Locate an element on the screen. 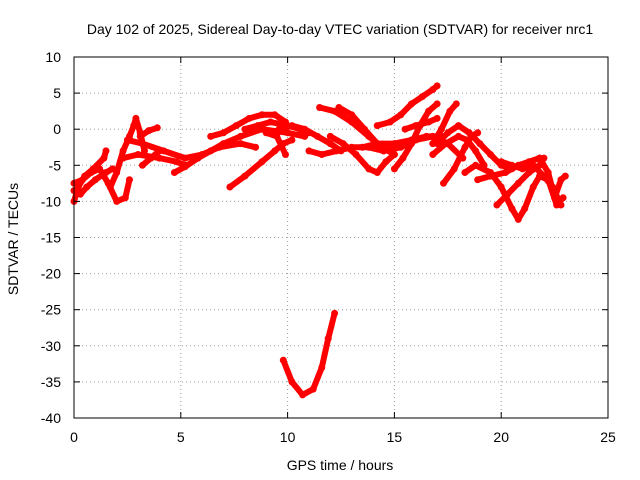 The image size is (640, 480). y-tick-label: -40 is located at coordinates (51, 418).